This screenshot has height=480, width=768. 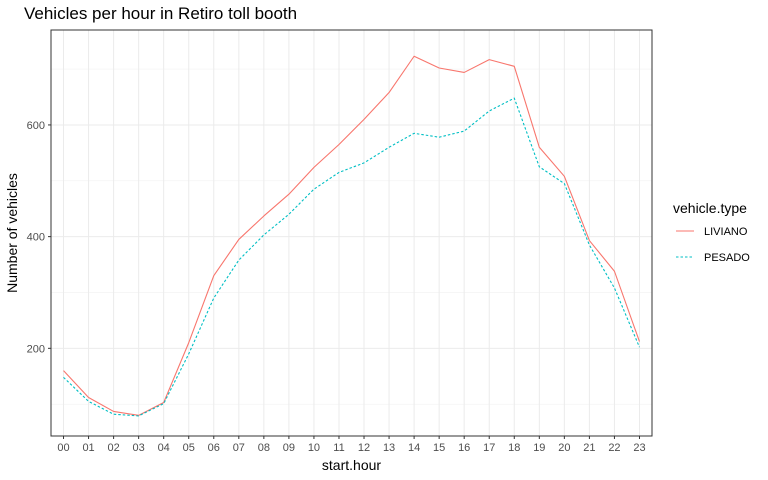 What do you see at coordinates (639, 448) in the screenshot?
I see `x-tick-label: 23` at bounding box center [639, 448].